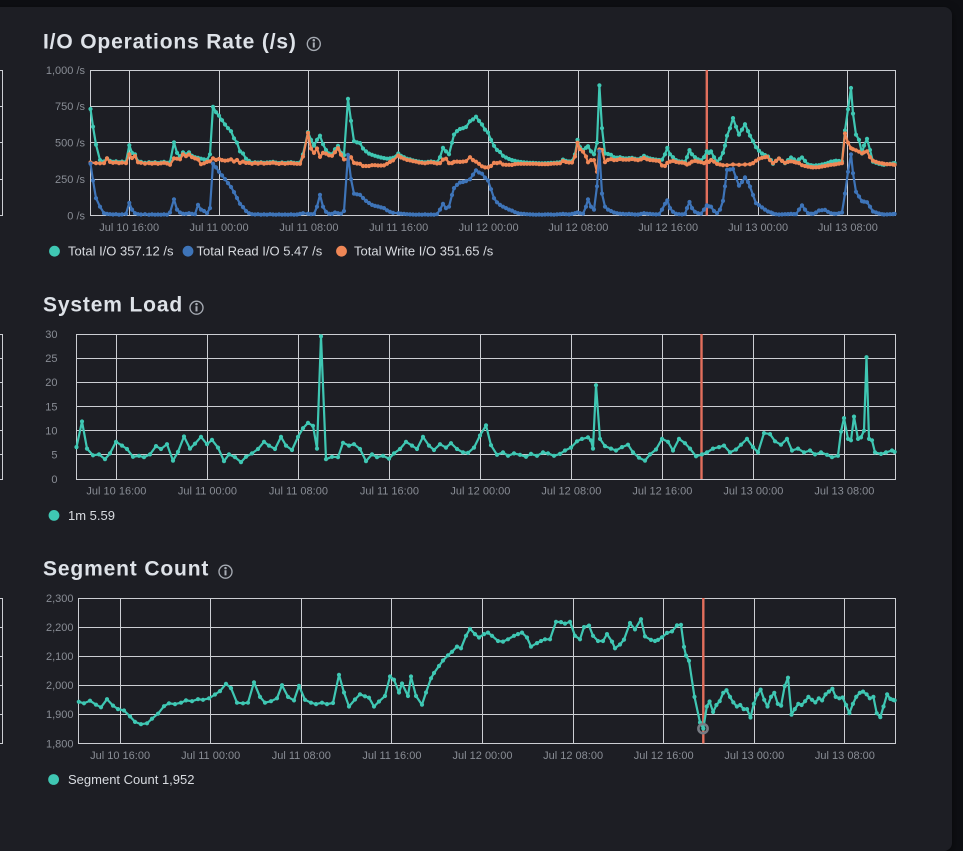 The height and width of the screenshot is (851, 963). What do you see at coordinates (51, 335) in the screenshot?
I see `svg-text: 30` at bounding box center [51, 335].